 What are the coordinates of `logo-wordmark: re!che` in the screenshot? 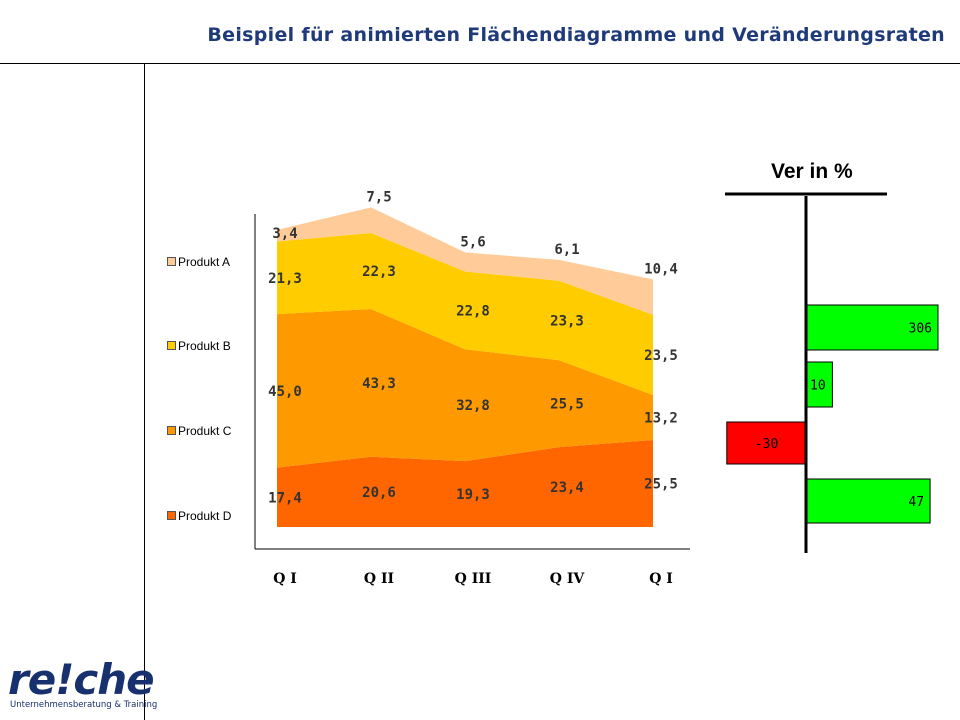 It's located at (81, 679).